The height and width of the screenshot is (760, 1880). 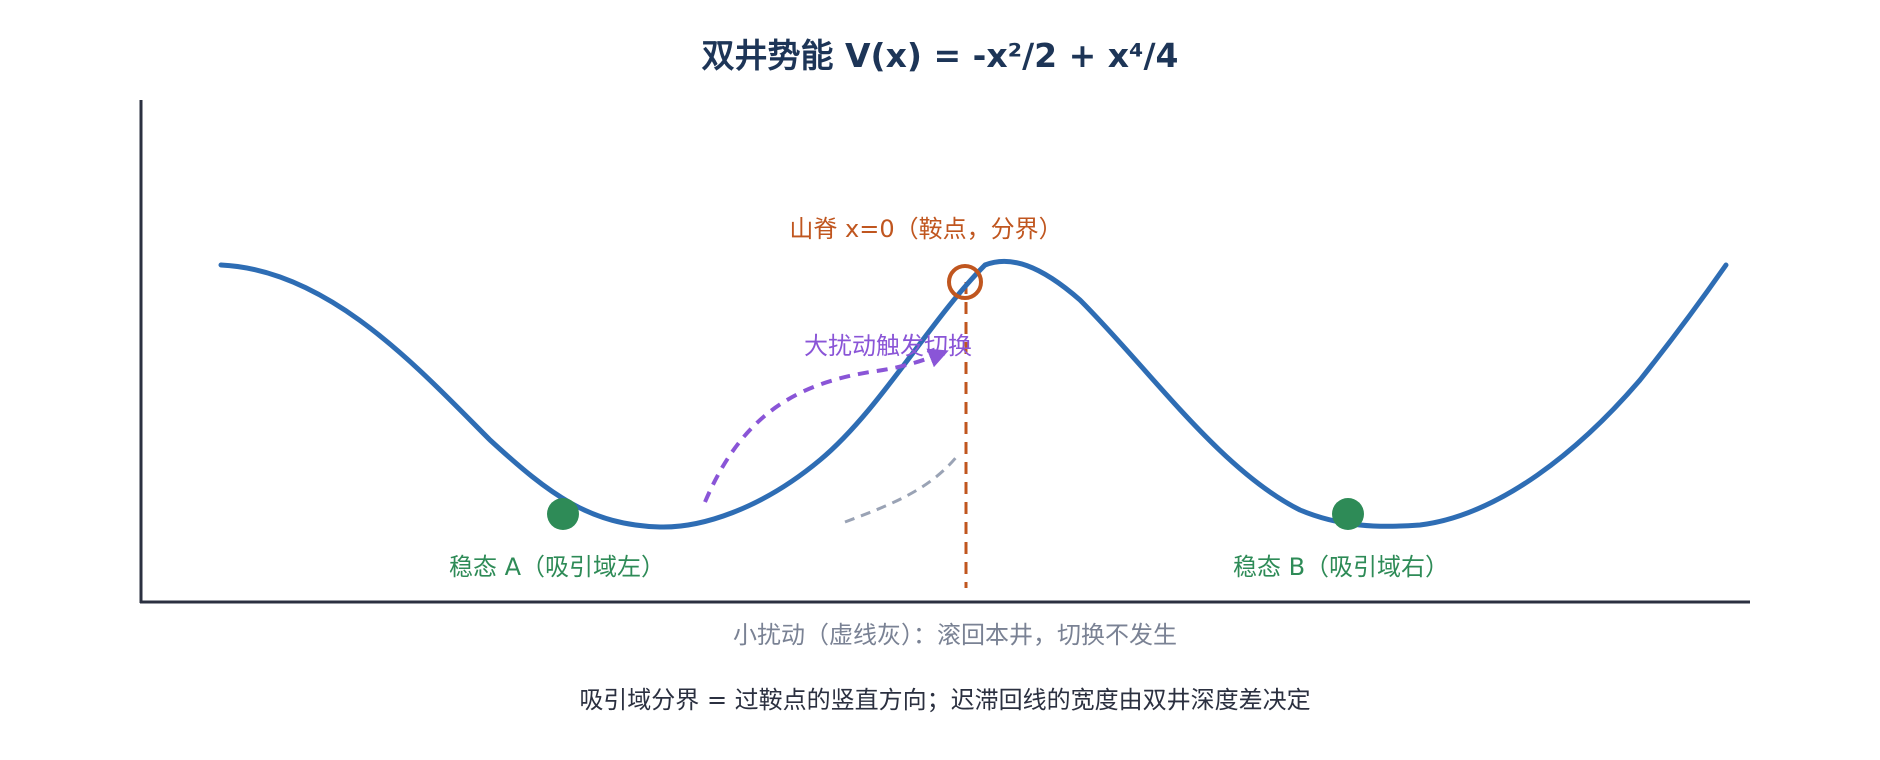 I want to click on small-perturbation-note: 小扰动（虚线灰）：滚回本井，切换不发生, so click(x=955, y=635).